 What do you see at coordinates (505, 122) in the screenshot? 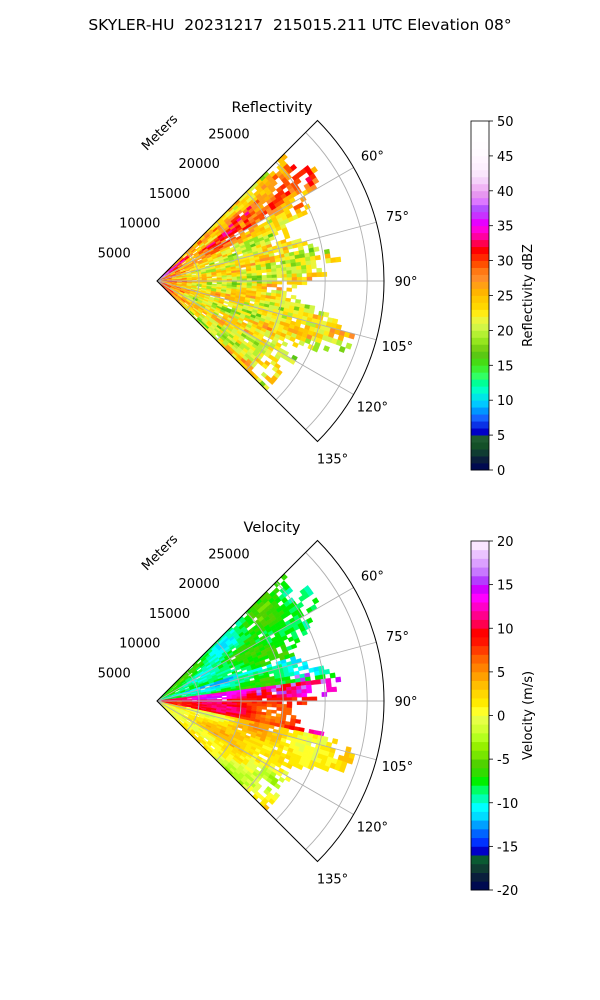
I see `refl-colorbar-tick-label: 50` at bounding box center [505, 122].